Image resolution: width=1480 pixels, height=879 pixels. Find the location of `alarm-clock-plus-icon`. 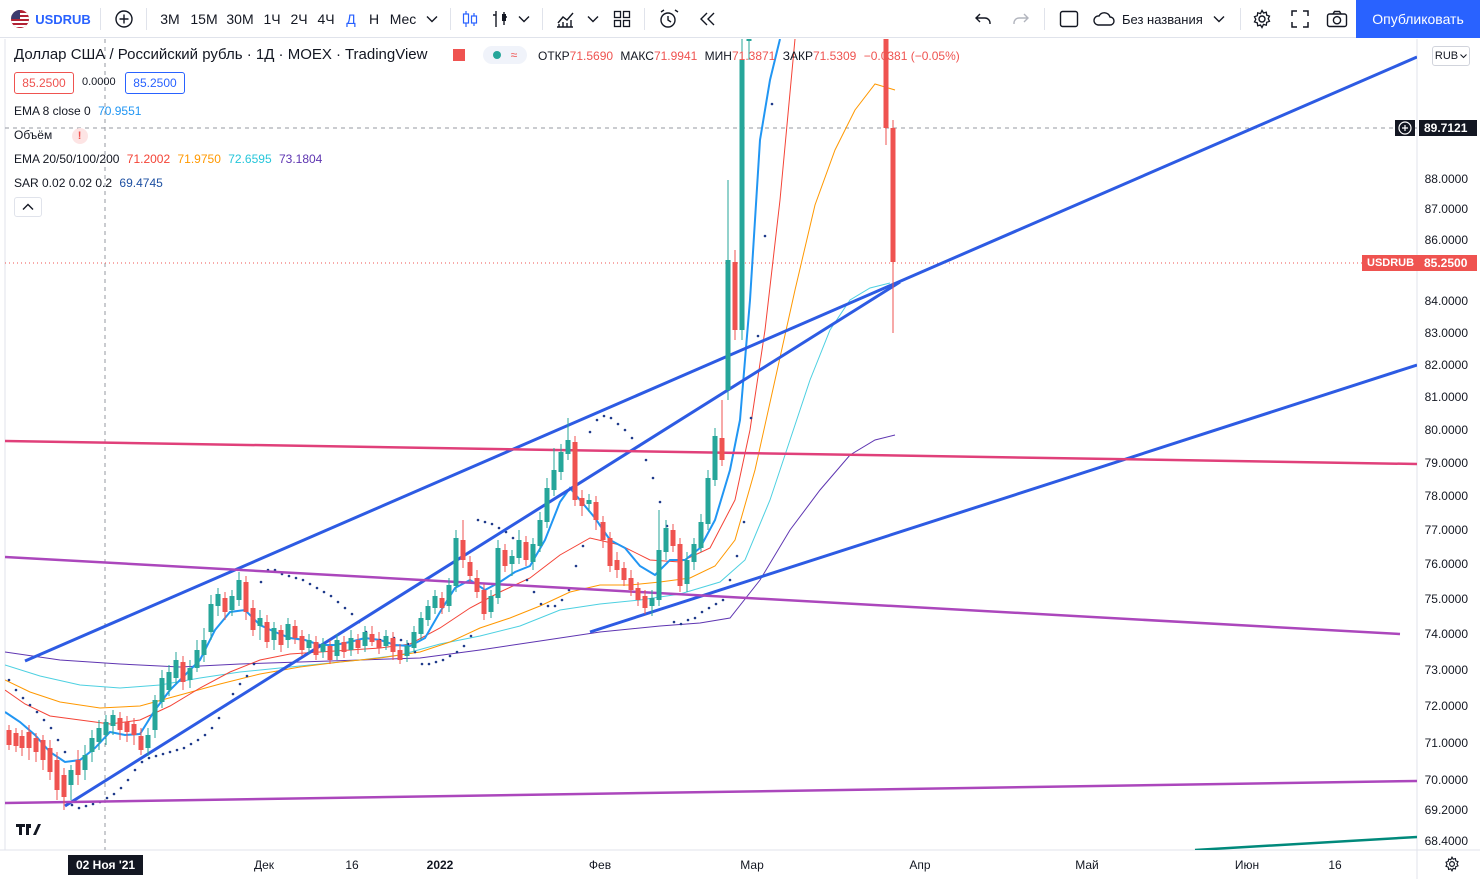

alarm-clock-plus-icon is located at coordinates (669, 18).